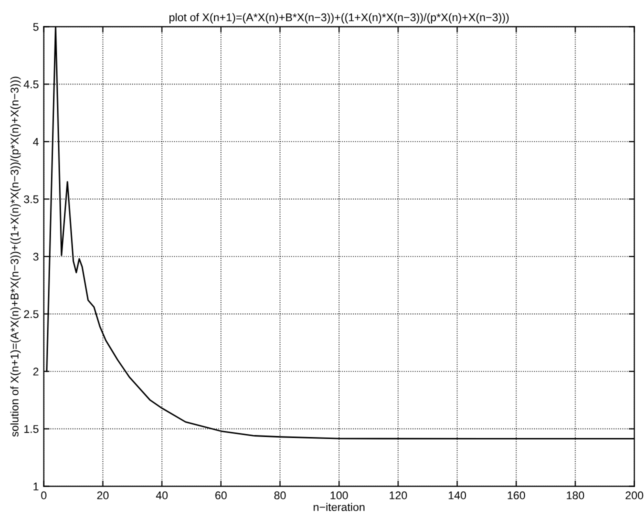  Describe the element at coordinates (635, 495) in the screenshot. I see `x-tick-label: 200` at that location.